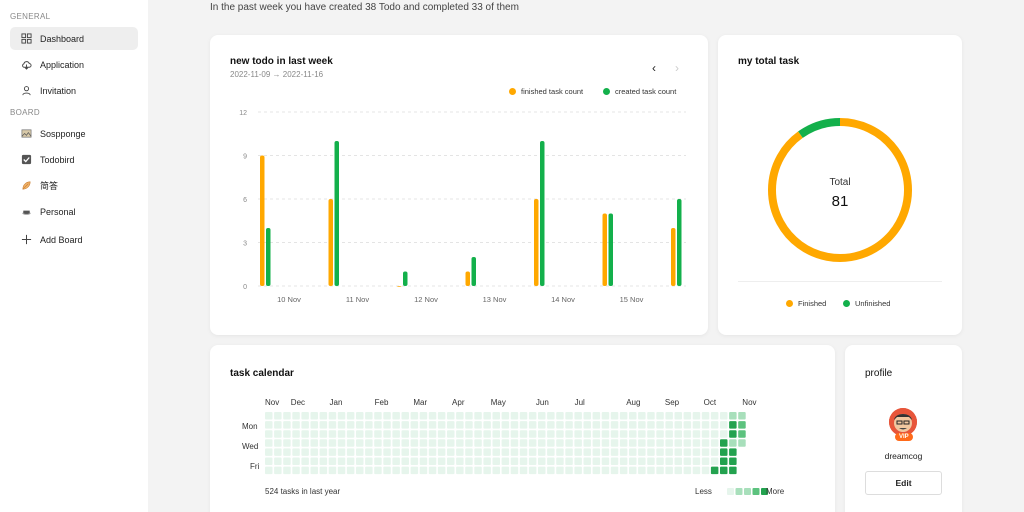  What do you see at coordinates (74, 64) in the screenshot?
I see `sidebar-item-application: Application` at bounding box center [74, 64].